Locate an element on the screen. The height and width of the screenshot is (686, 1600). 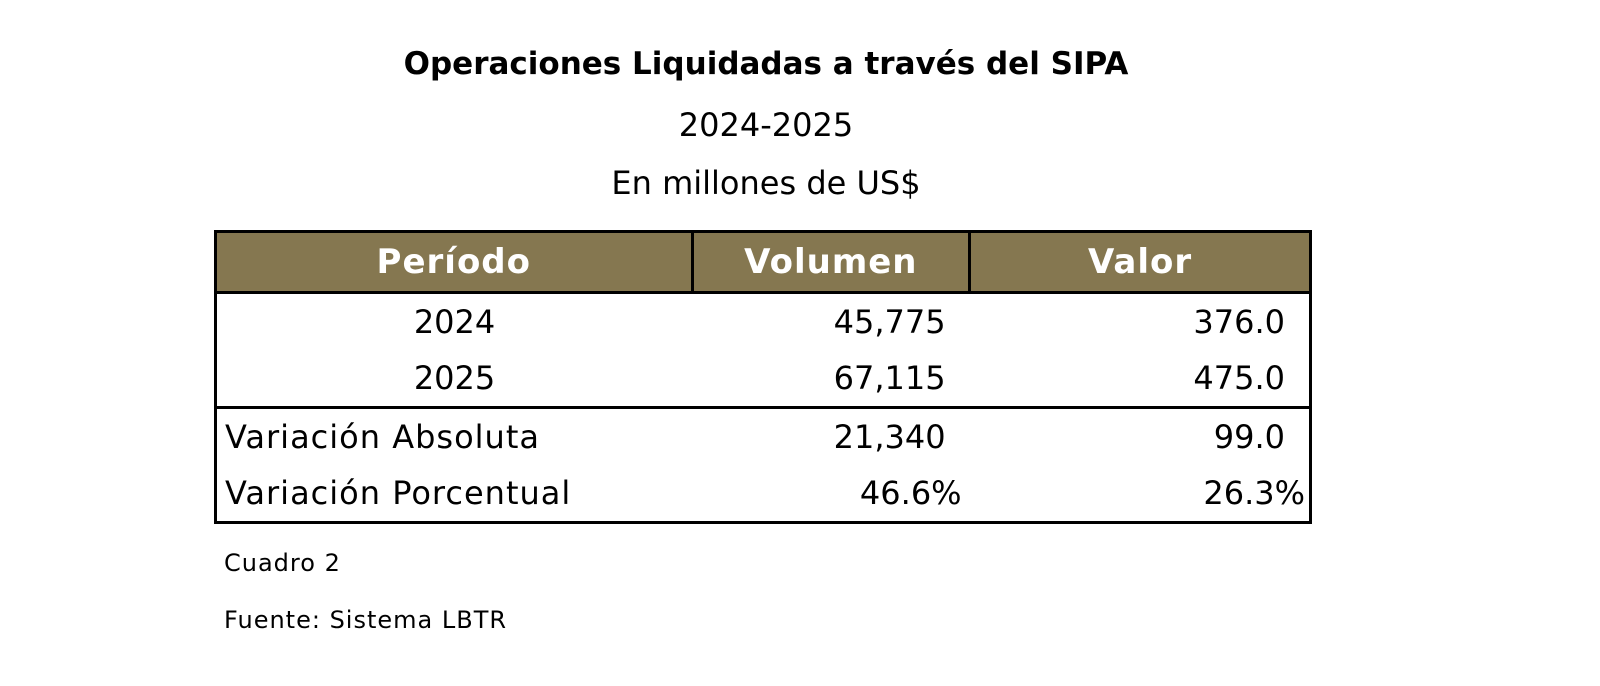
table-row: 2024 45,775 376.0 is located at coordinates (763, 322).